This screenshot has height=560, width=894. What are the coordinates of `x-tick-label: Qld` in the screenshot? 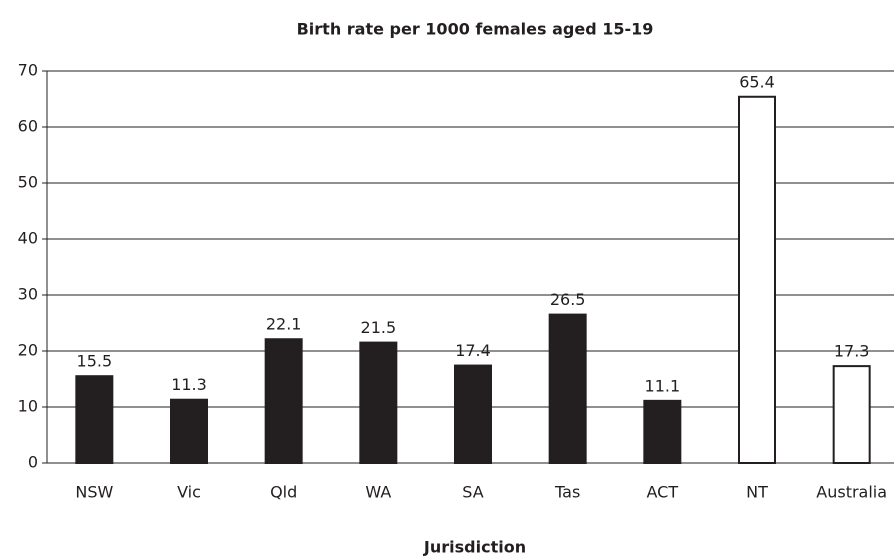 It's located at (283, 492).